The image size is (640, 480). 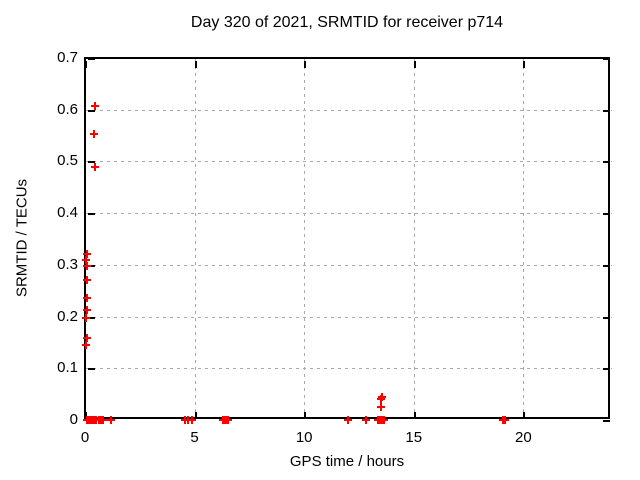 What do you see at coordinates (67, 316) in the screenshot?
I see `y-tick-label: 0.2` at bounding box center [67, 316].